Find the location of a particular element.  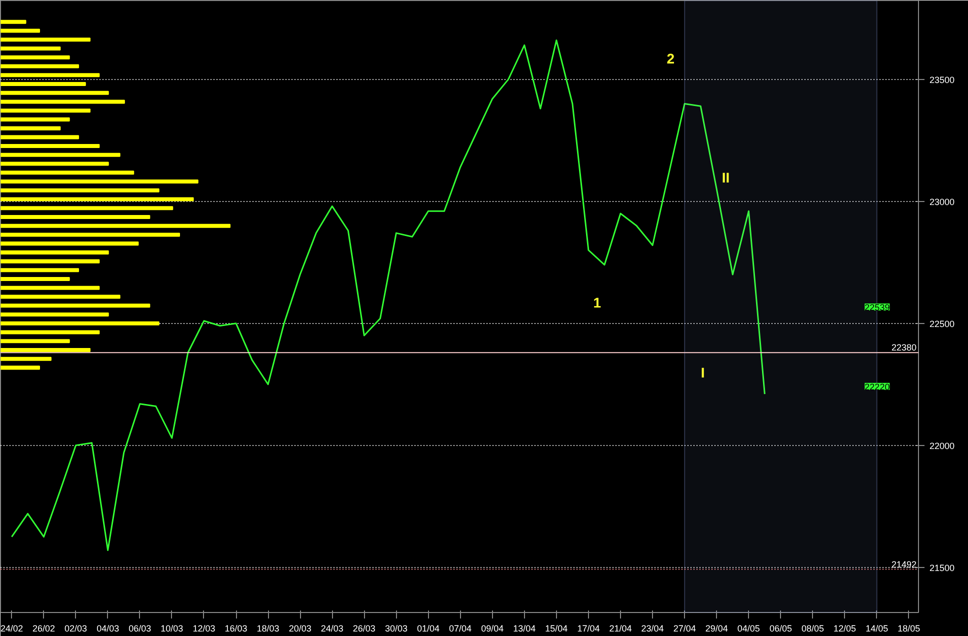

x-tick-label: 04/03 is located at coordinates (108, 629).